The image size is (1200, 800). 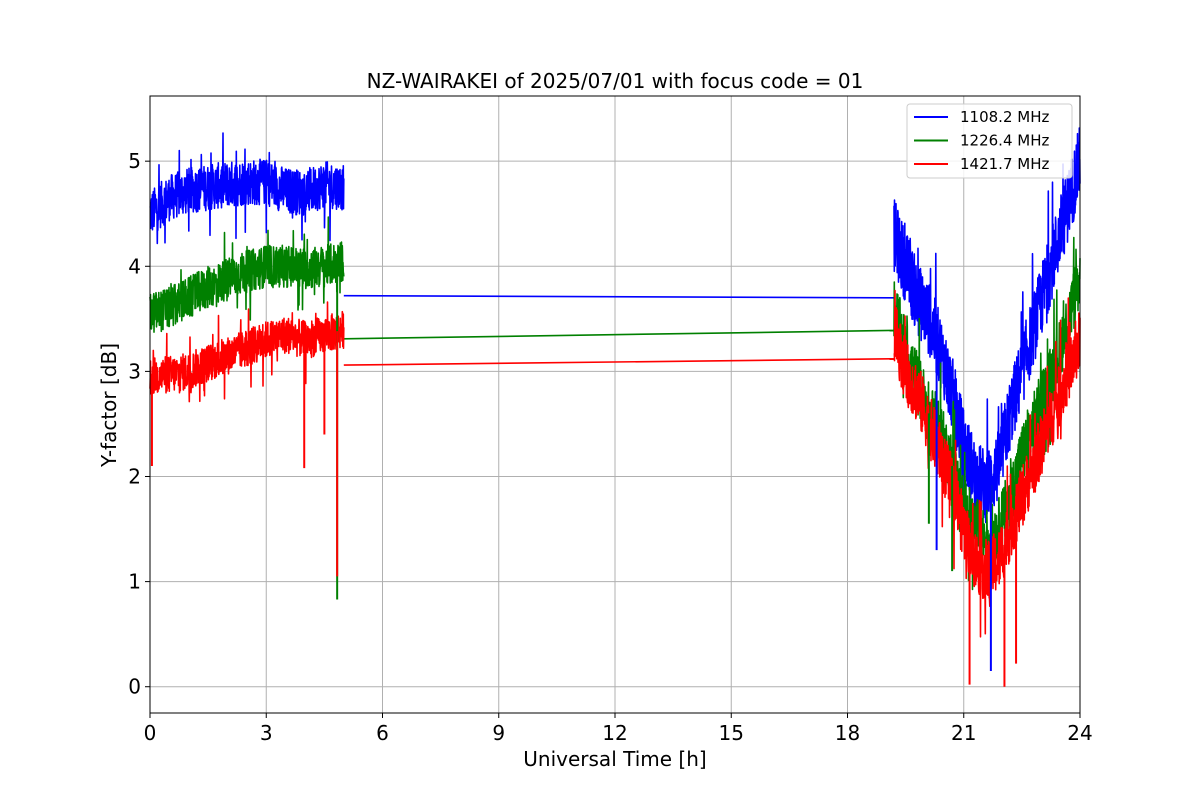 What do you see at coordinates (614, 733) in the screenshot?
I see `x-tick-label: 12` at bounding box center [614, 733].